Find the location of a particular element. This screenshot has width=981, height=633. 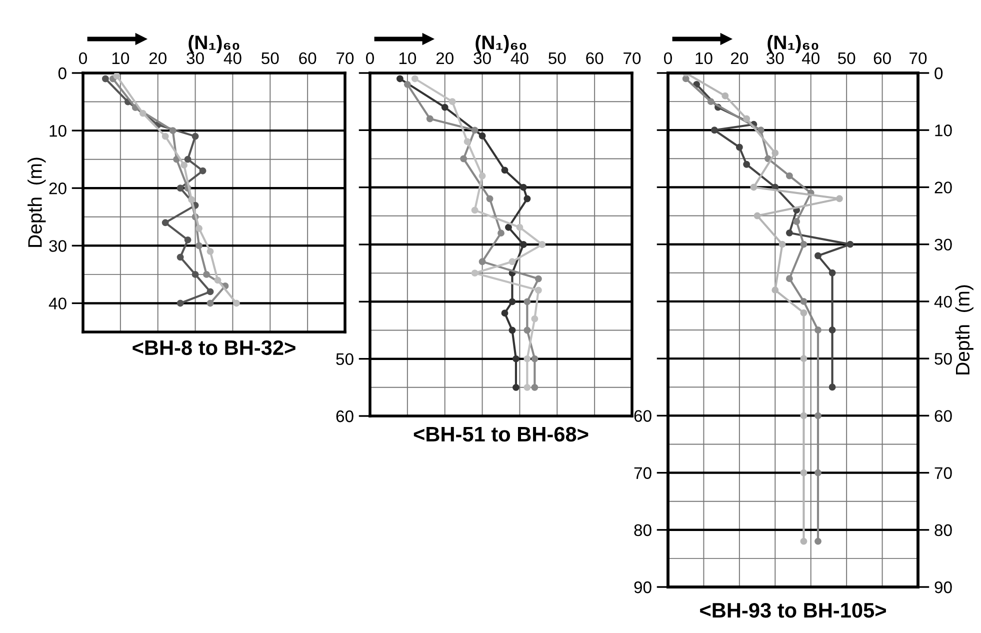

text: <BH-51 to BH-68> is located at coordinates (501, 434).